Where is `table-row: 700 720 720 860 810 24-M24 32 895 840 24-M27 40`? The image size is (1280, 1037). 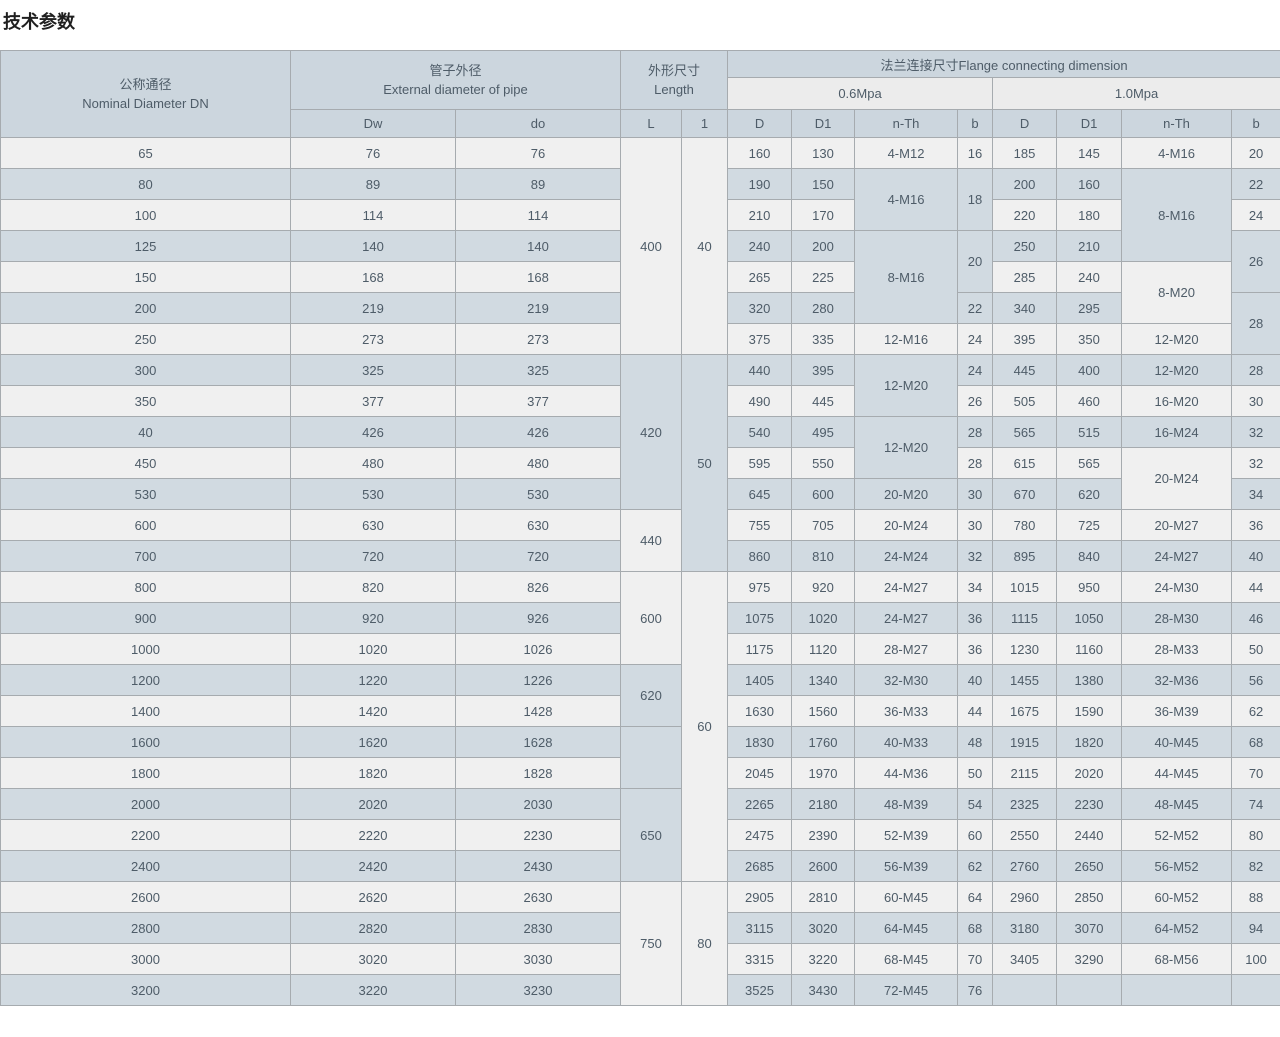 table-row: 700 720 720 860 810 24-M24 32 895 840 24-M27 40 is located at coordinates (640, 556).